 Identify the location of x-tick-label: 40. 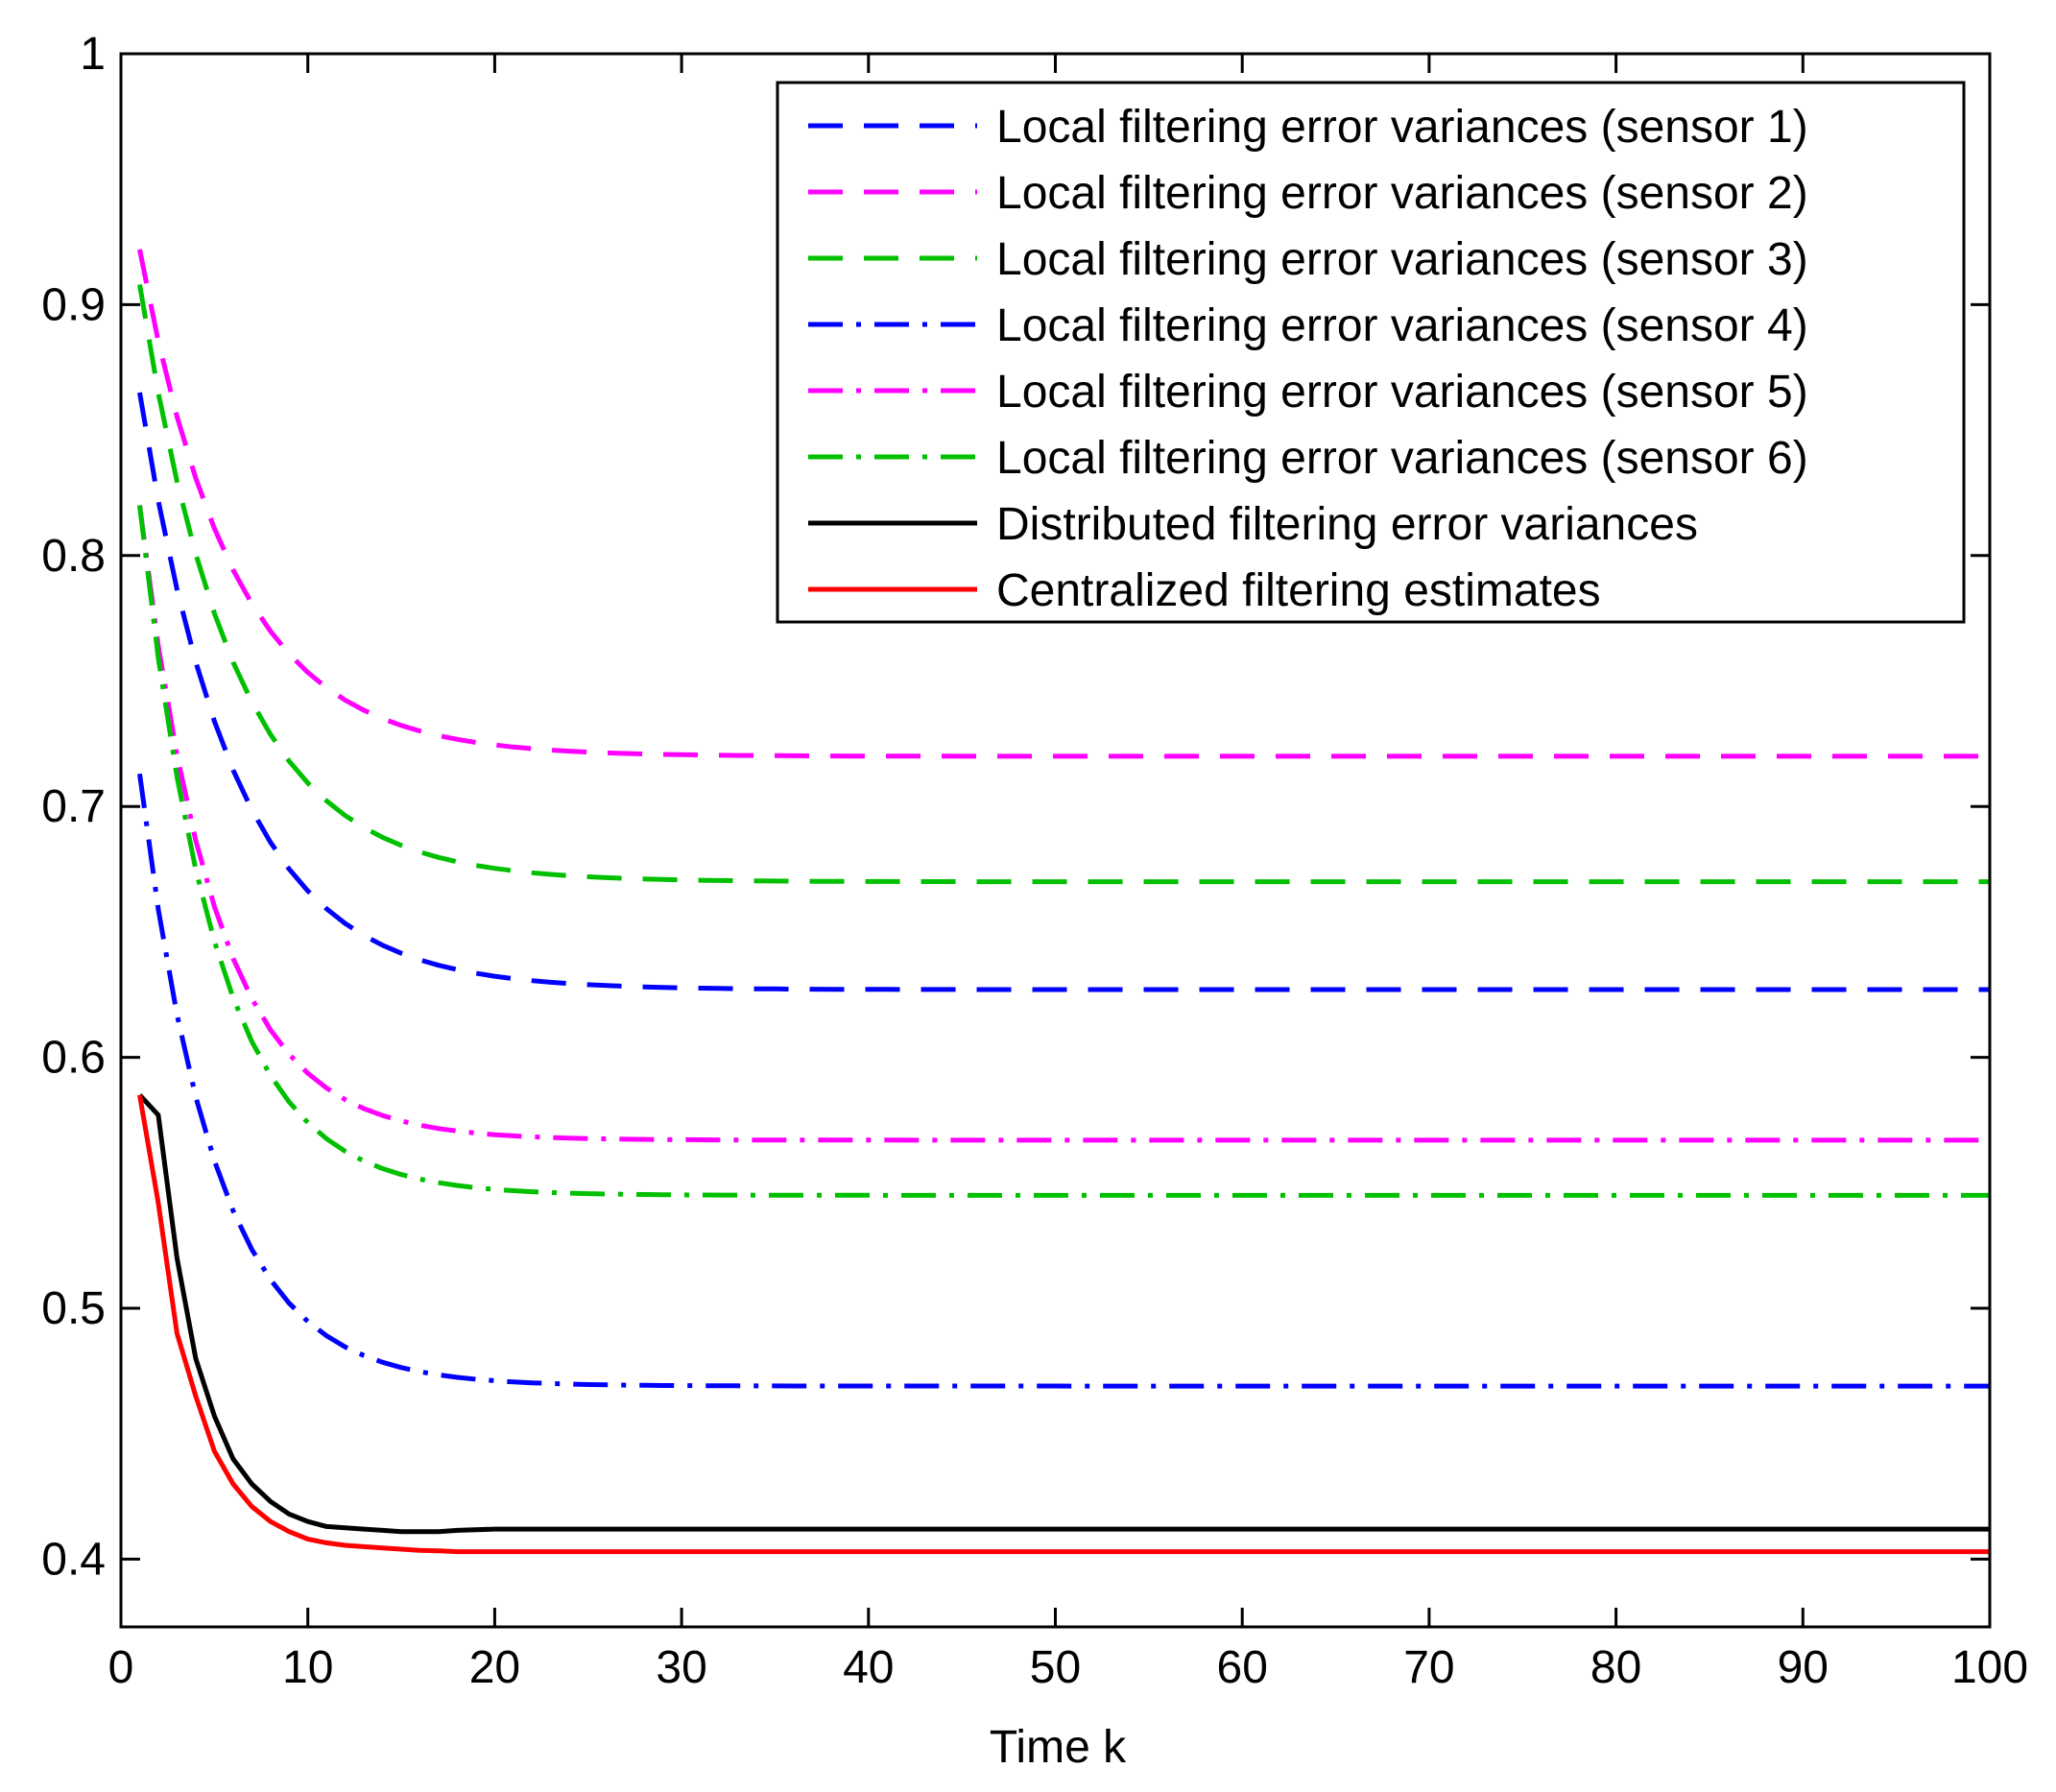
(869, 1667).